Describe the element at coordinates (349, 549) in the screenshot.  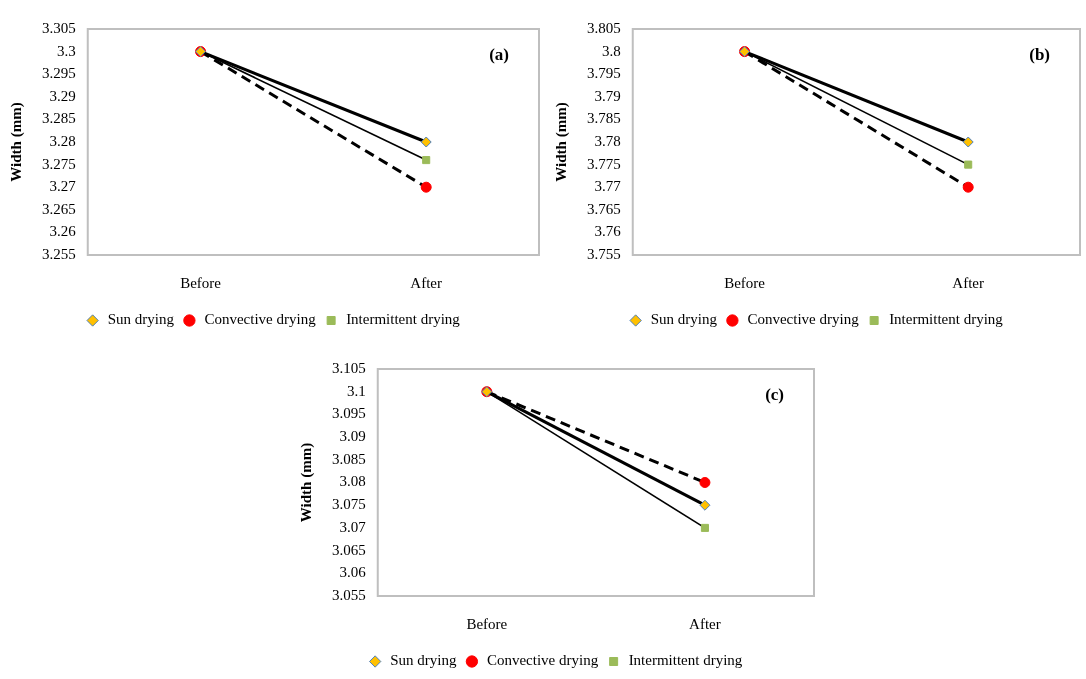
I see `y-tick-label: 3.065` at that location.